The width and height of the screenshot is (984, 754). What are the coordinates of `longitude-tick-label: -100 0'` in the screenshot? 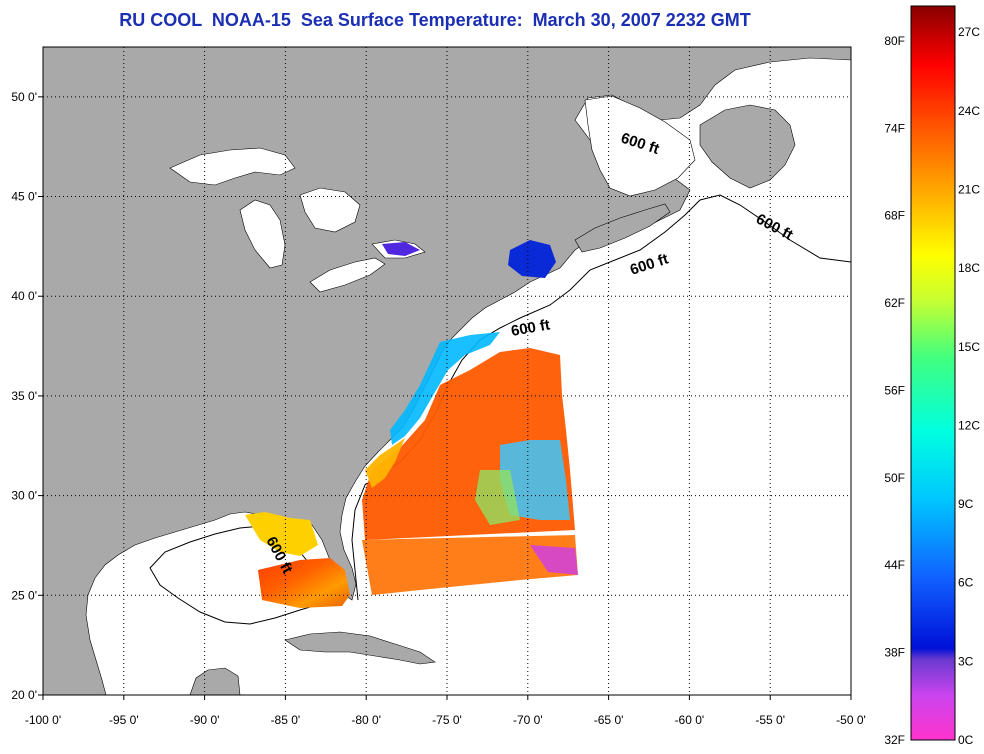 It's located at (43, 720).